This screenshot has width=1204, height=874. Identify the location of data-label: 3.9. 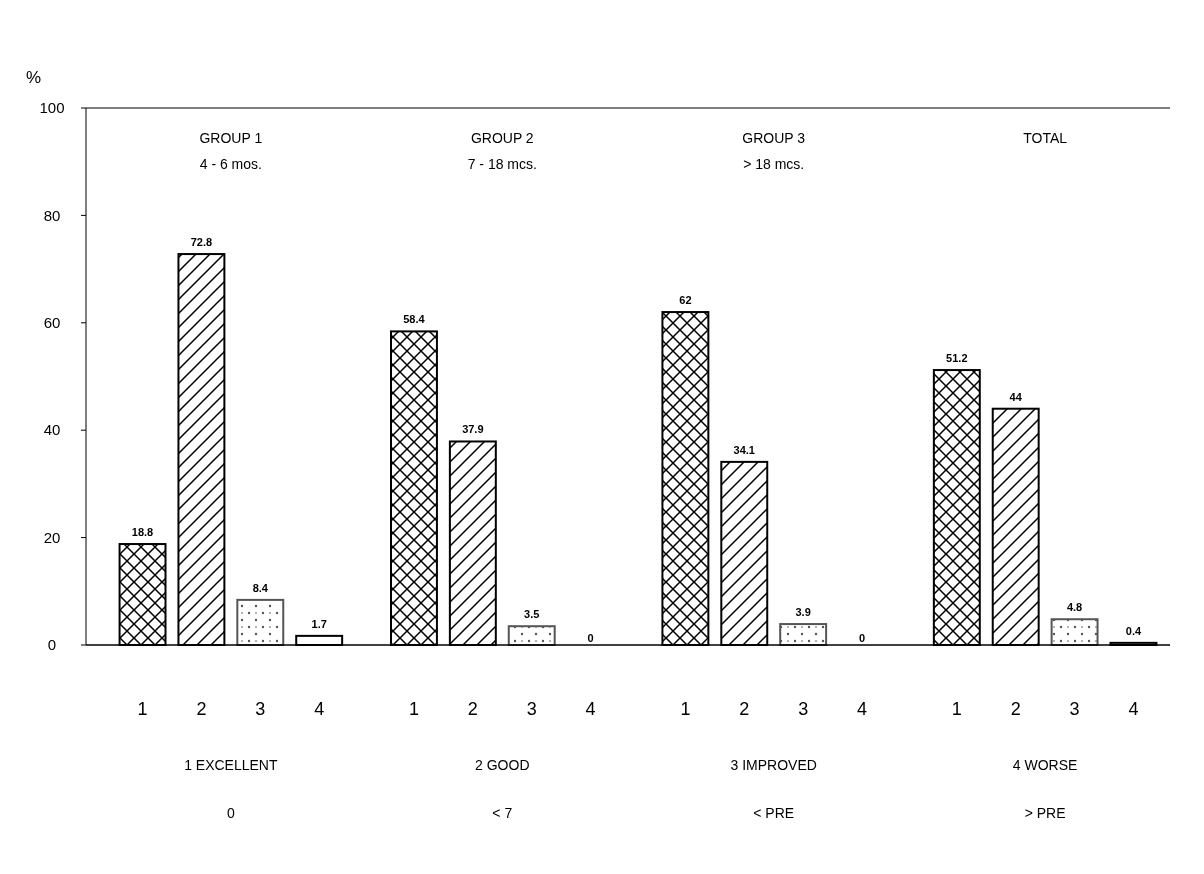
(803, 612).